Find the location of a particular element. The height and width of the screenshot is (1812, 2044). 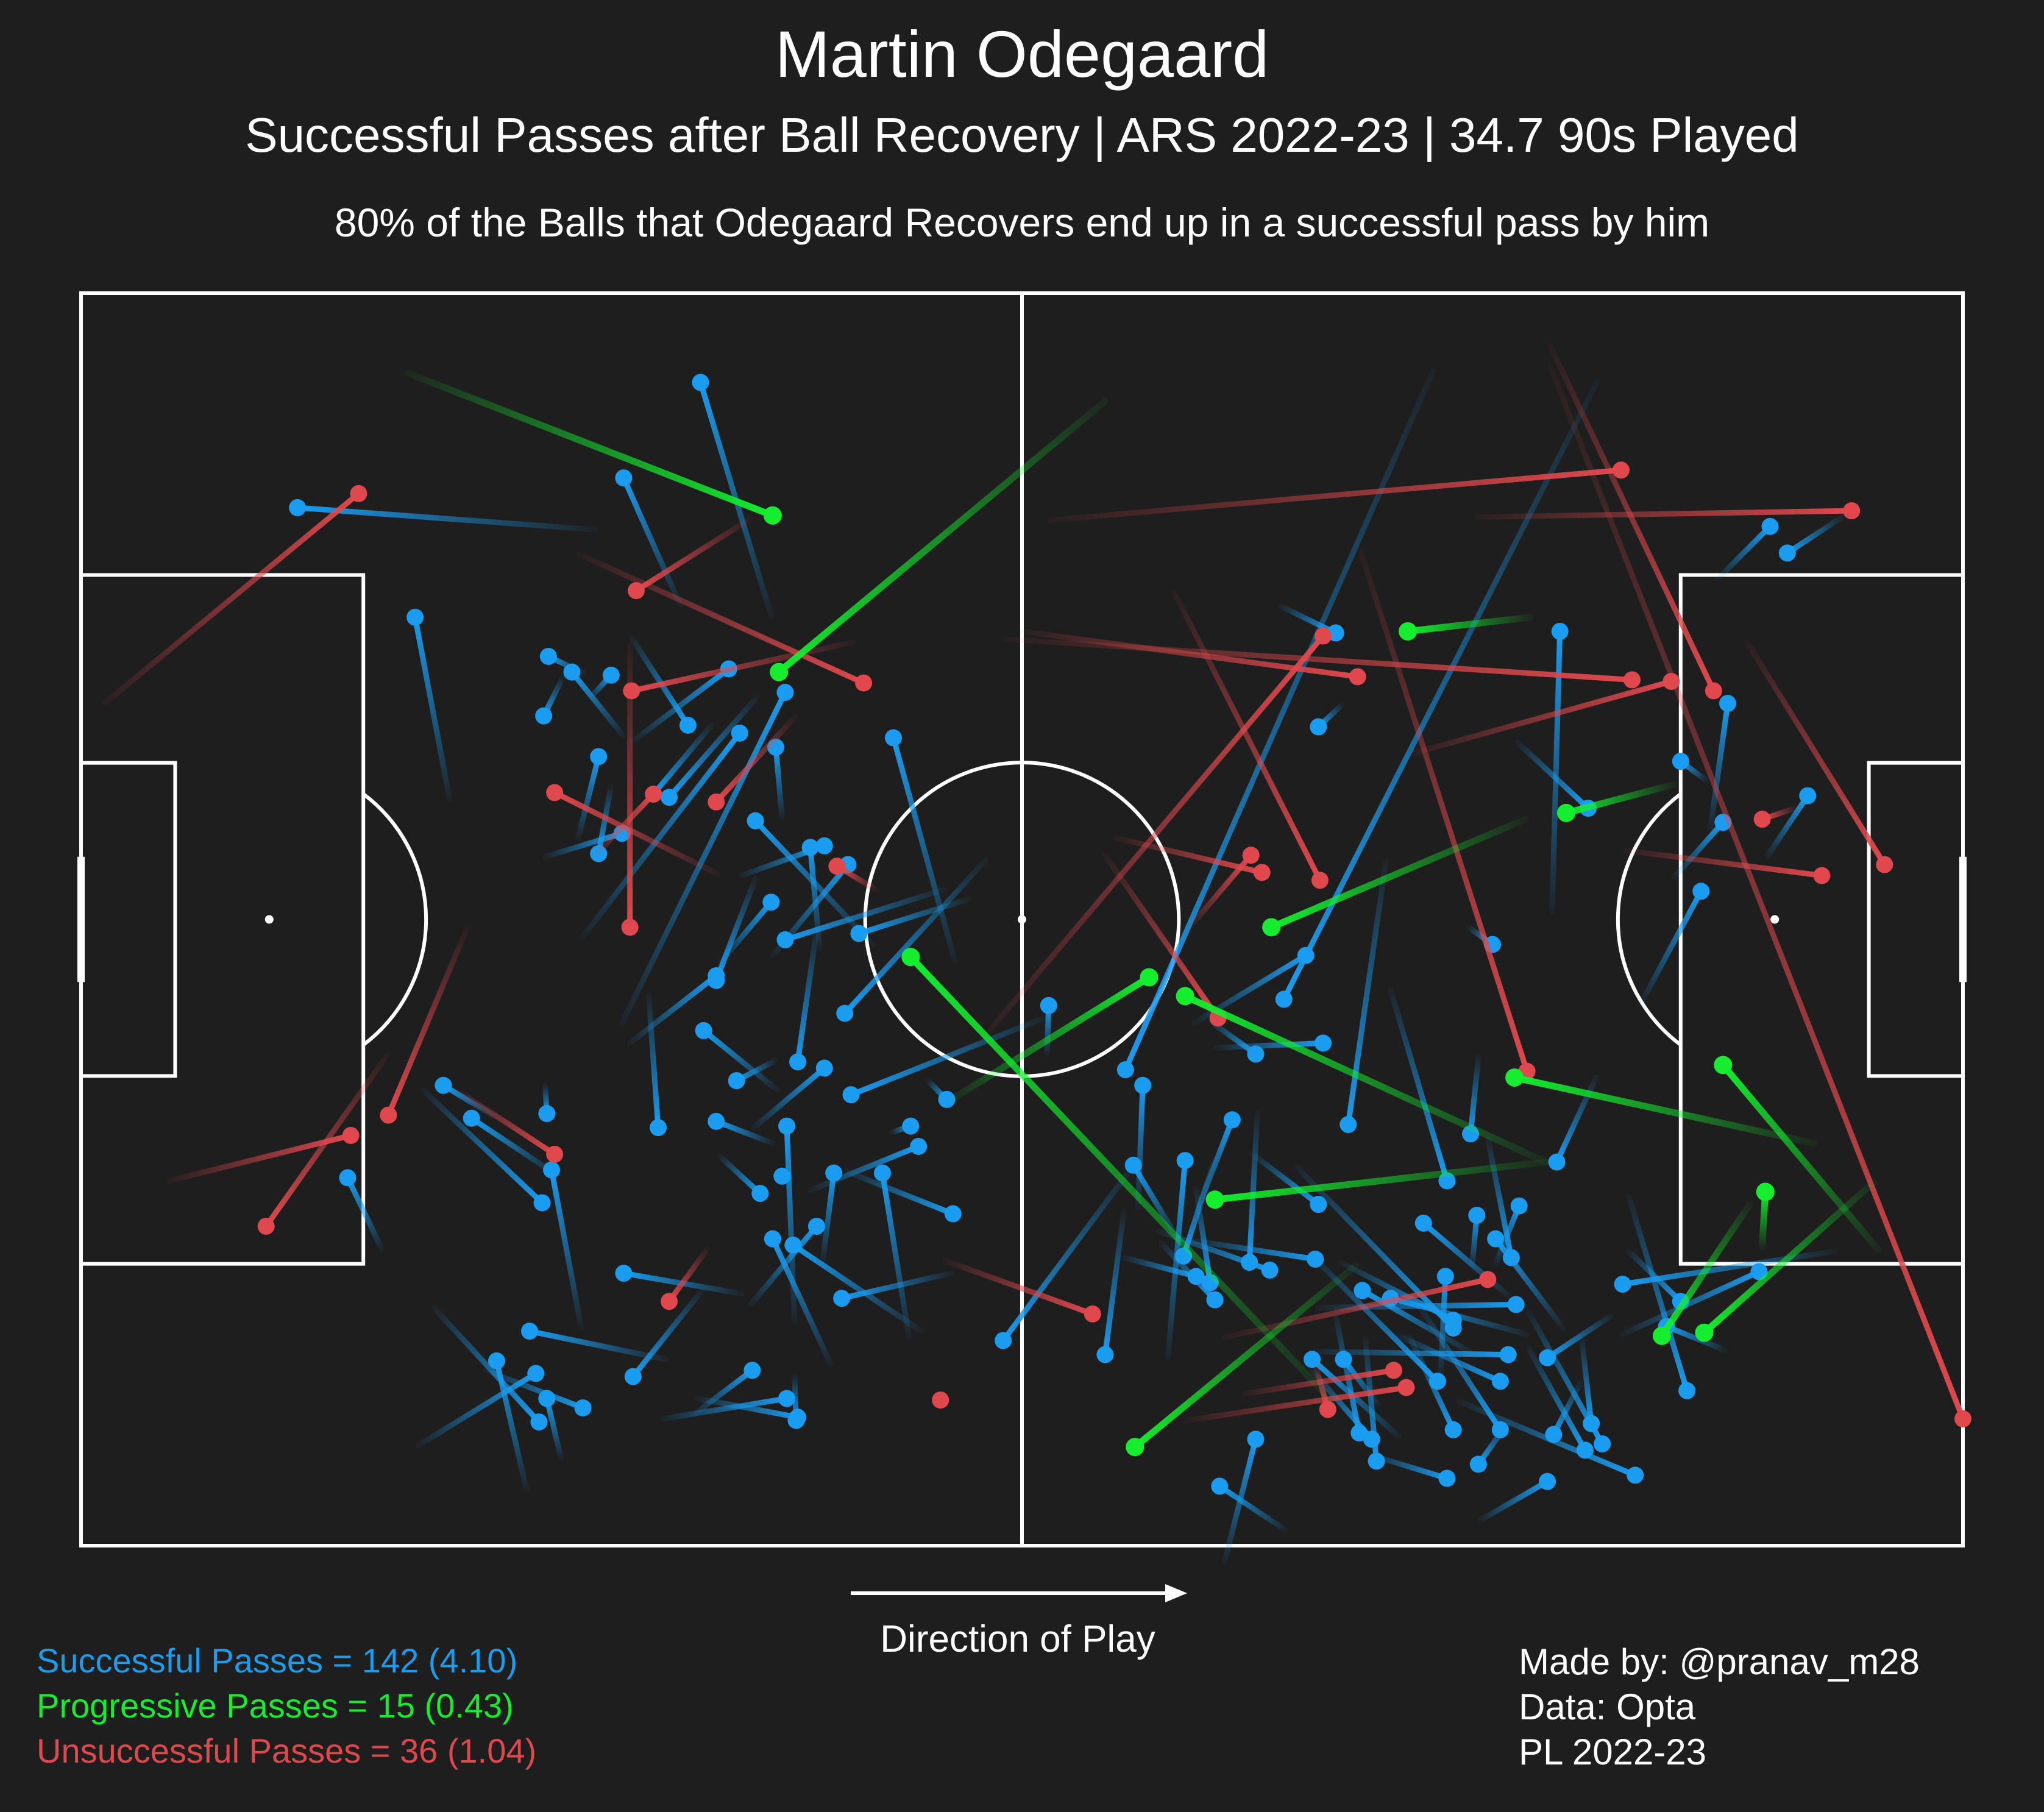

direction-of-play-label: Direction of Play is located at coordinates (1017, 1639).